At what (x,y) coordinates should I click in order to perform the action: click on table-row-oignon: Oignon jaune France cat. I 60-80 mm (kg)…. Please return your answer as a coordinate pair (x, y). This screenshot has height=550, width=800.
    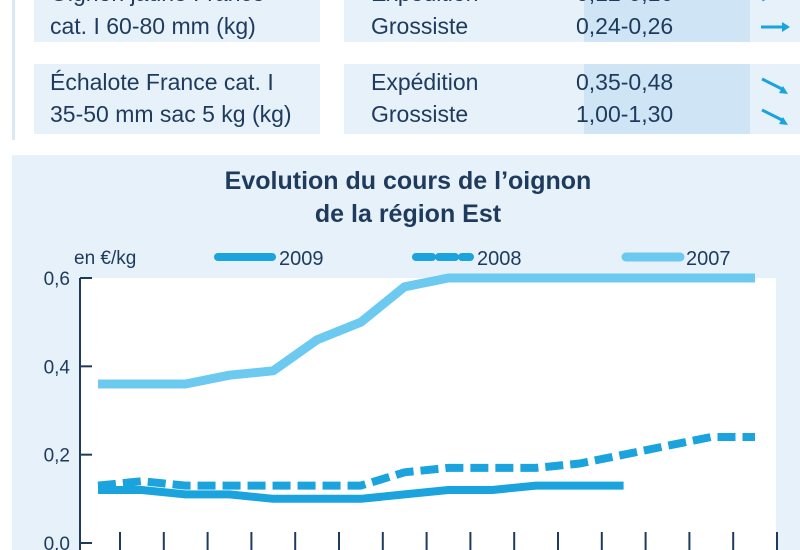
    Looking at the image, I should click on (417, 21).